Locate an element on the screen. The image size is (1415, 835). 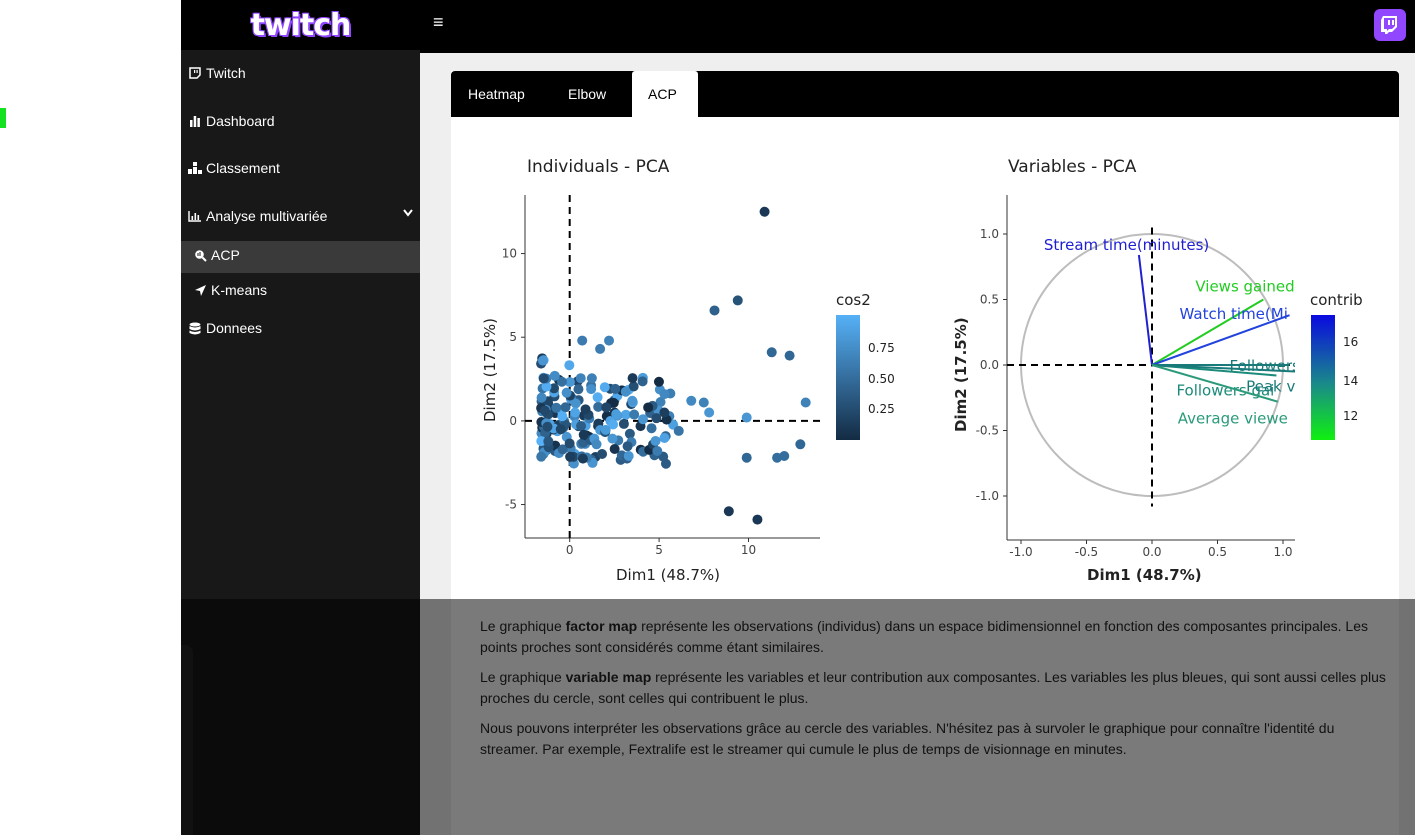
x-axis-label: Dim1 (48.7%) is located at coordinates (1144, 575).